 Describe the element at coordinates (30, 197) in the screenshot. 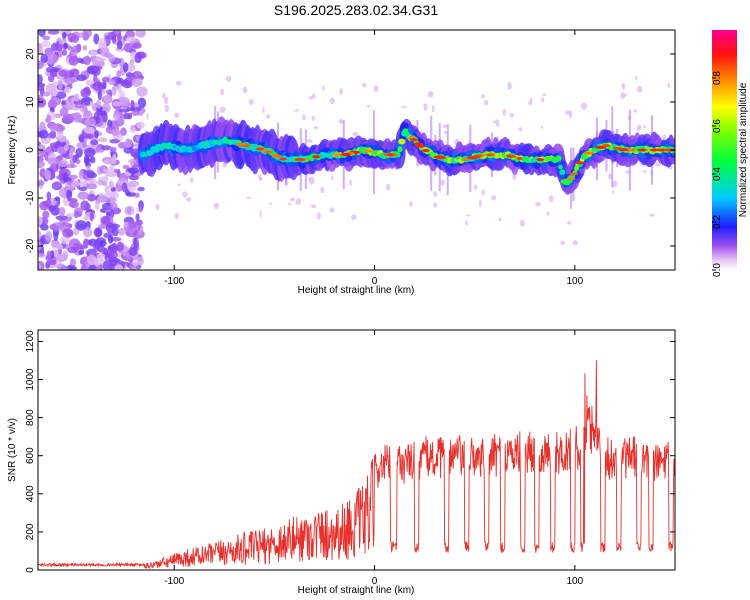

I see `y-tick-label: -10` at that location.